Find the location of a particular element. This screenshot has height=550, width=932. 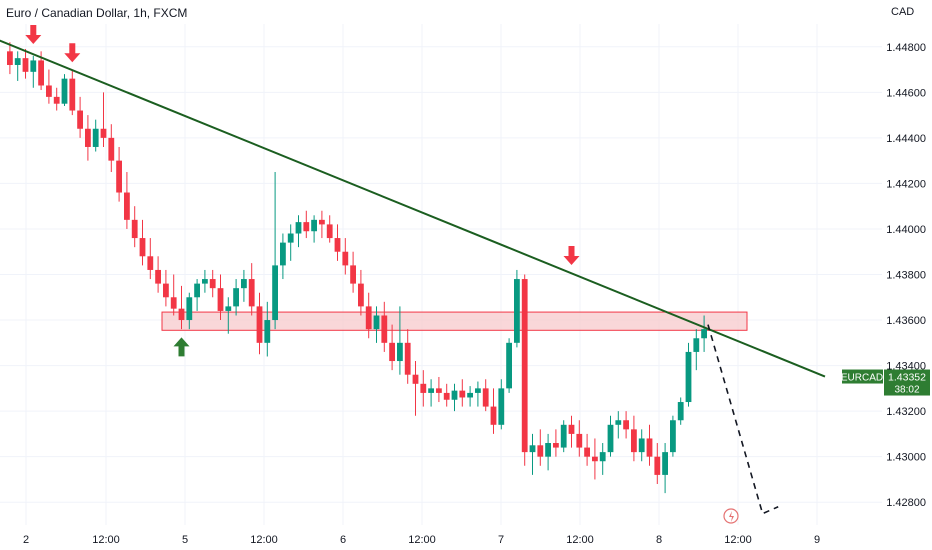

support-zone is located at coordinates (454, 321).